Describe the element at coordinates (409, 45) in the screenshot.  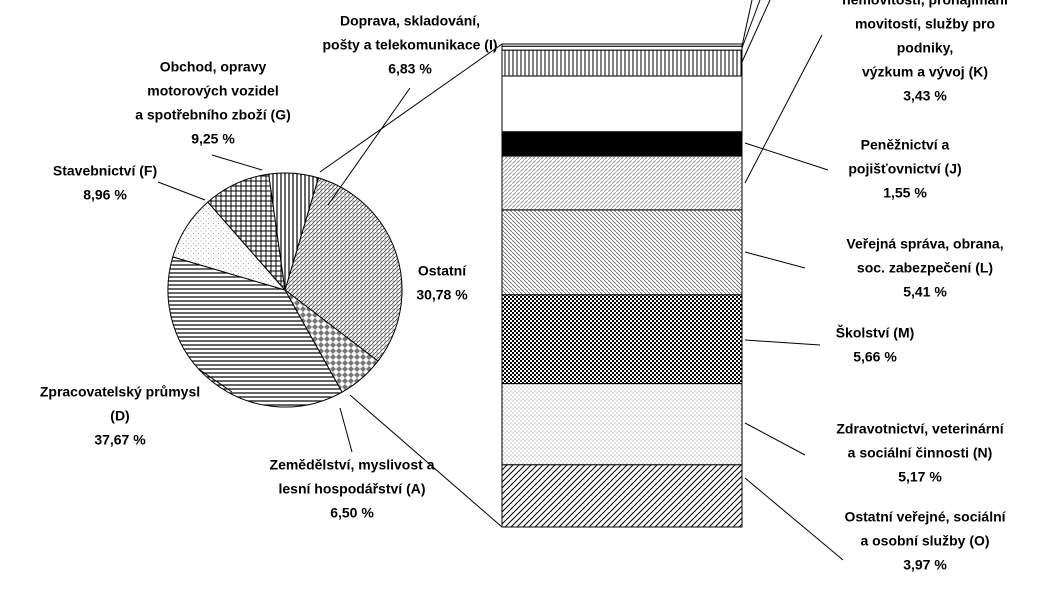
I see `data-label: pošty a telekomunikace (I)` at that location.